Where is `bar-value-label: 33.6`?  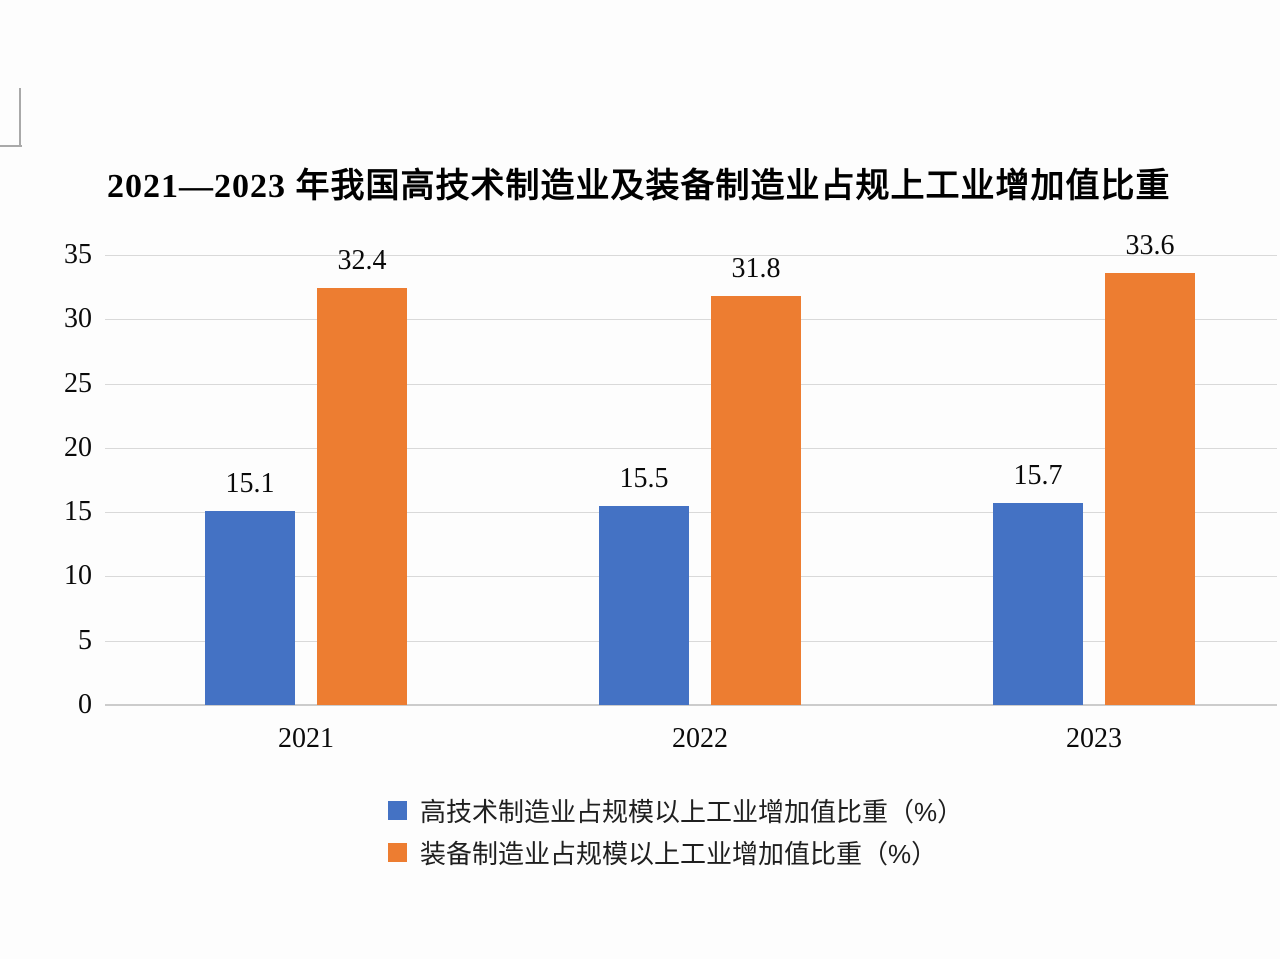
bar-value-label: 33.6 is located at coordinates (1150, 245).